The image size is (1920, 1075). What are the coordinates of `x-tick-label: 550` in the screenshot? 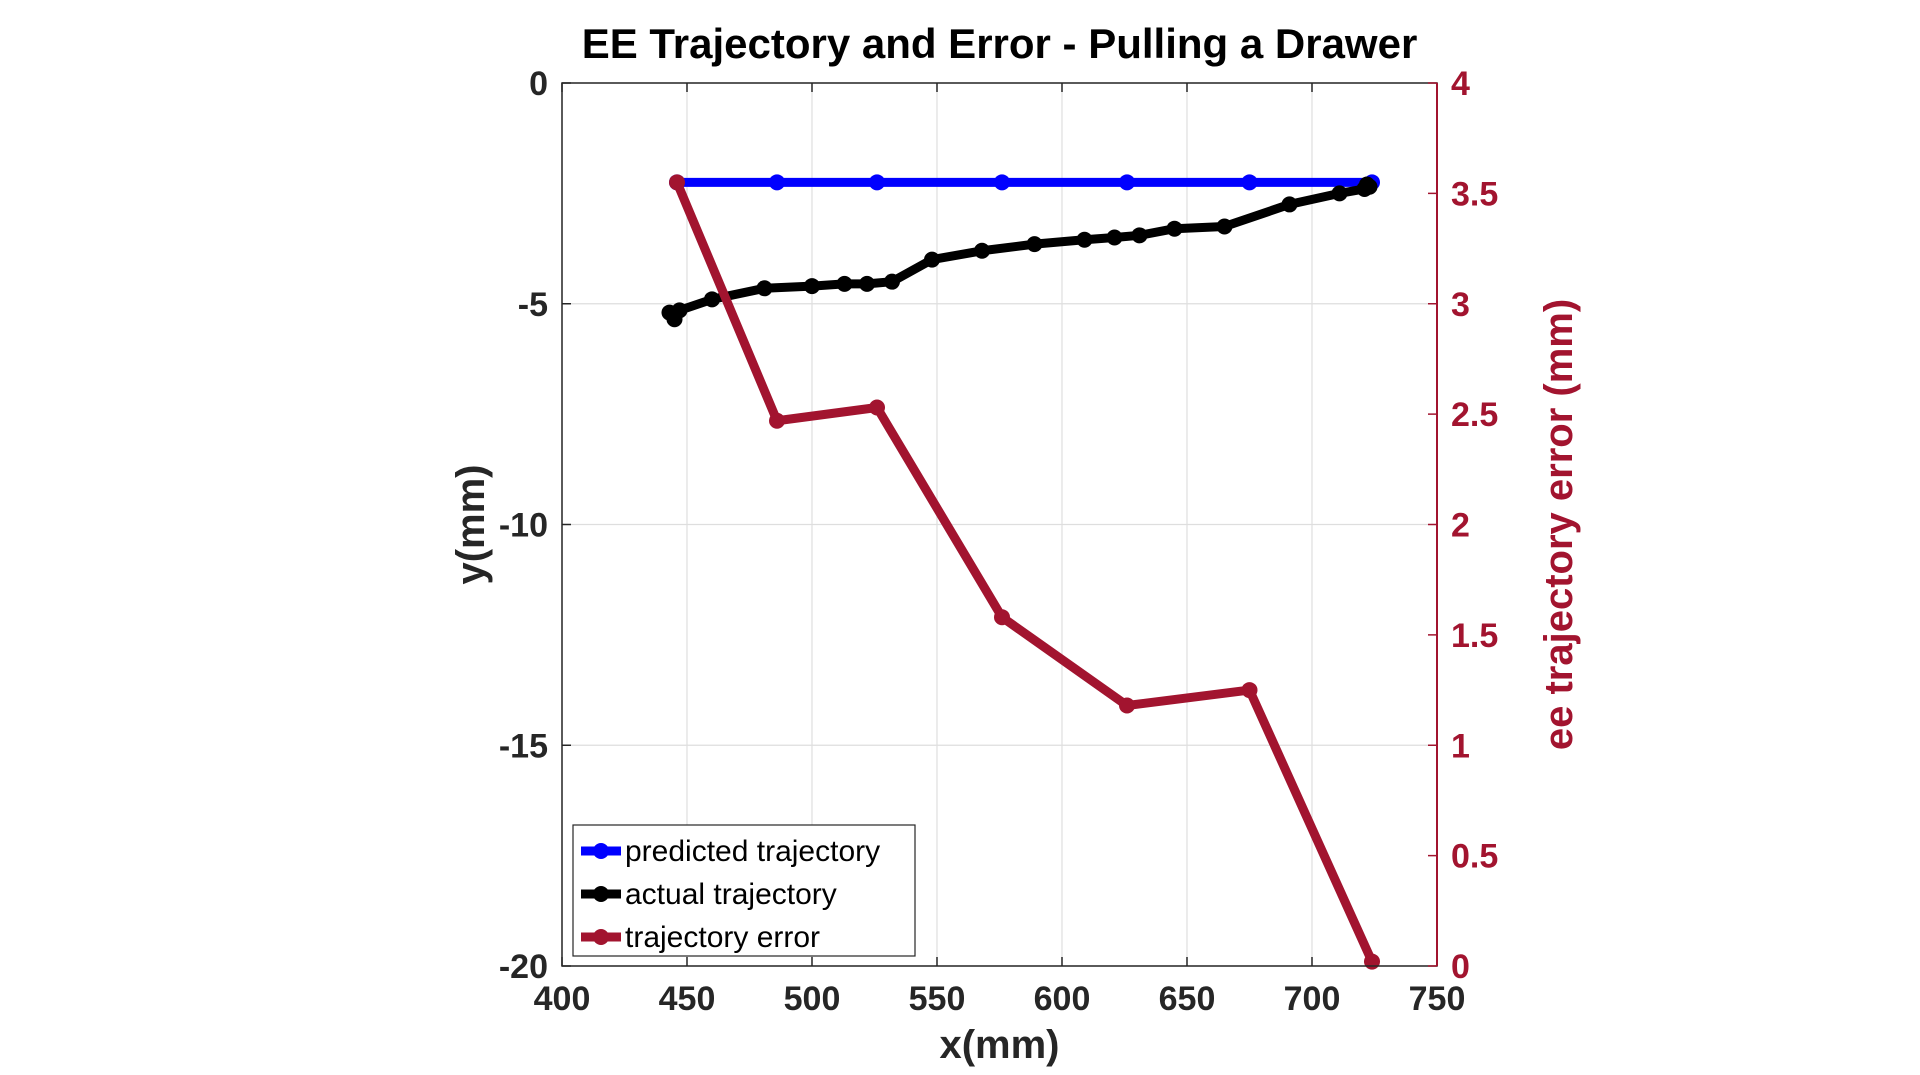 It's located at (937, 999).